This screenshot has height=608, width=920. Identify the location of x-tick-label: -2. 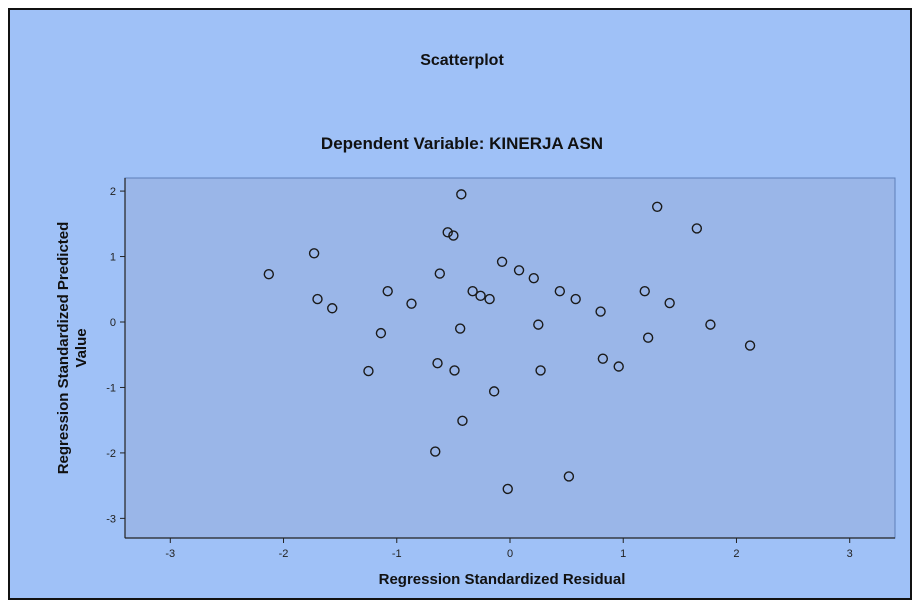
(284, 554).